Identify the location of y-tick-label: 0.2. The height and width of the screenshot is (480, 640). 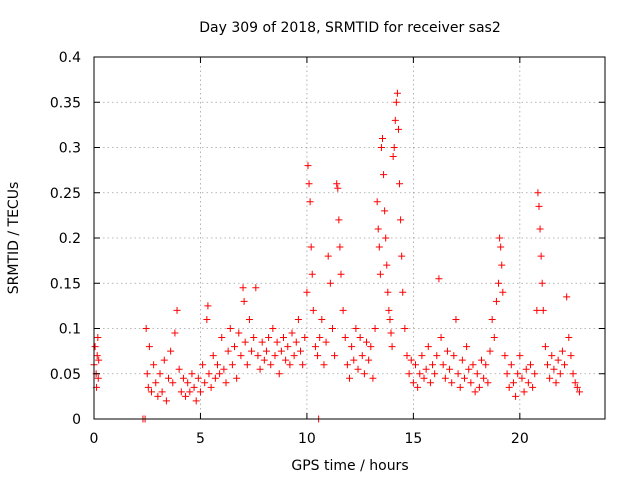
(70, 239).